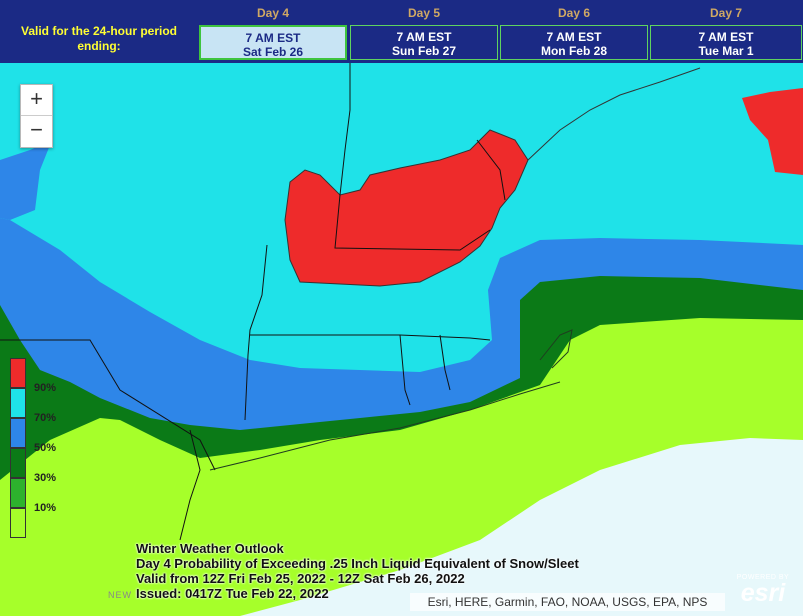 Image resolution: width=803 pixels, height=616 pixels. What do you see at coordinates (26, 180) in the screenshot?
I see `probability-zone-50-70-nw` at bounding box center [26, 180].